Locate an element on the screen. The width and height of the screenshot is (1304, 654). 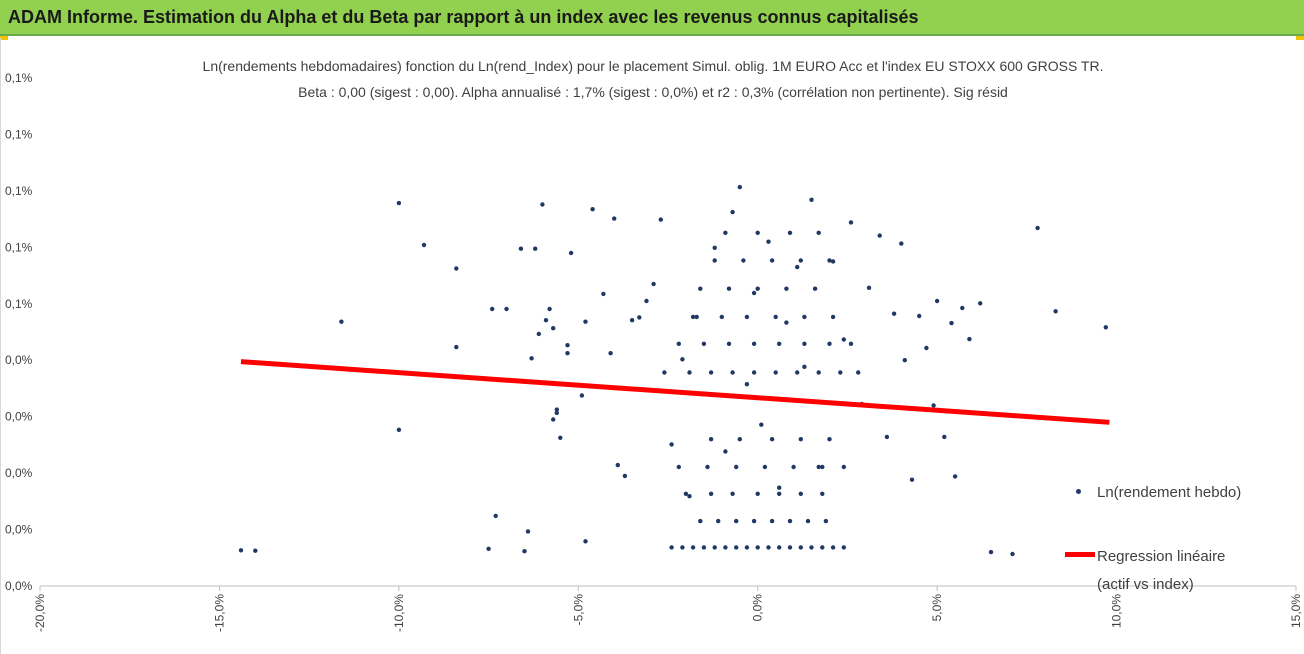
x-tick-label: -5,0% is located at coordinates (578, 610).